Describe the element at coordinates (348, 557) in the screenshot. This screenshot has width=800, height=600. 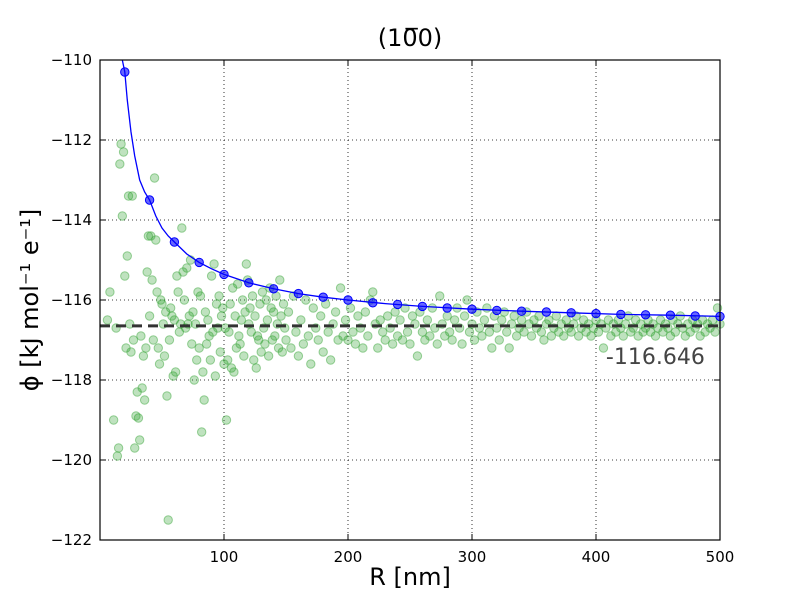
I see `x-tick-label-1: 200` at that location.